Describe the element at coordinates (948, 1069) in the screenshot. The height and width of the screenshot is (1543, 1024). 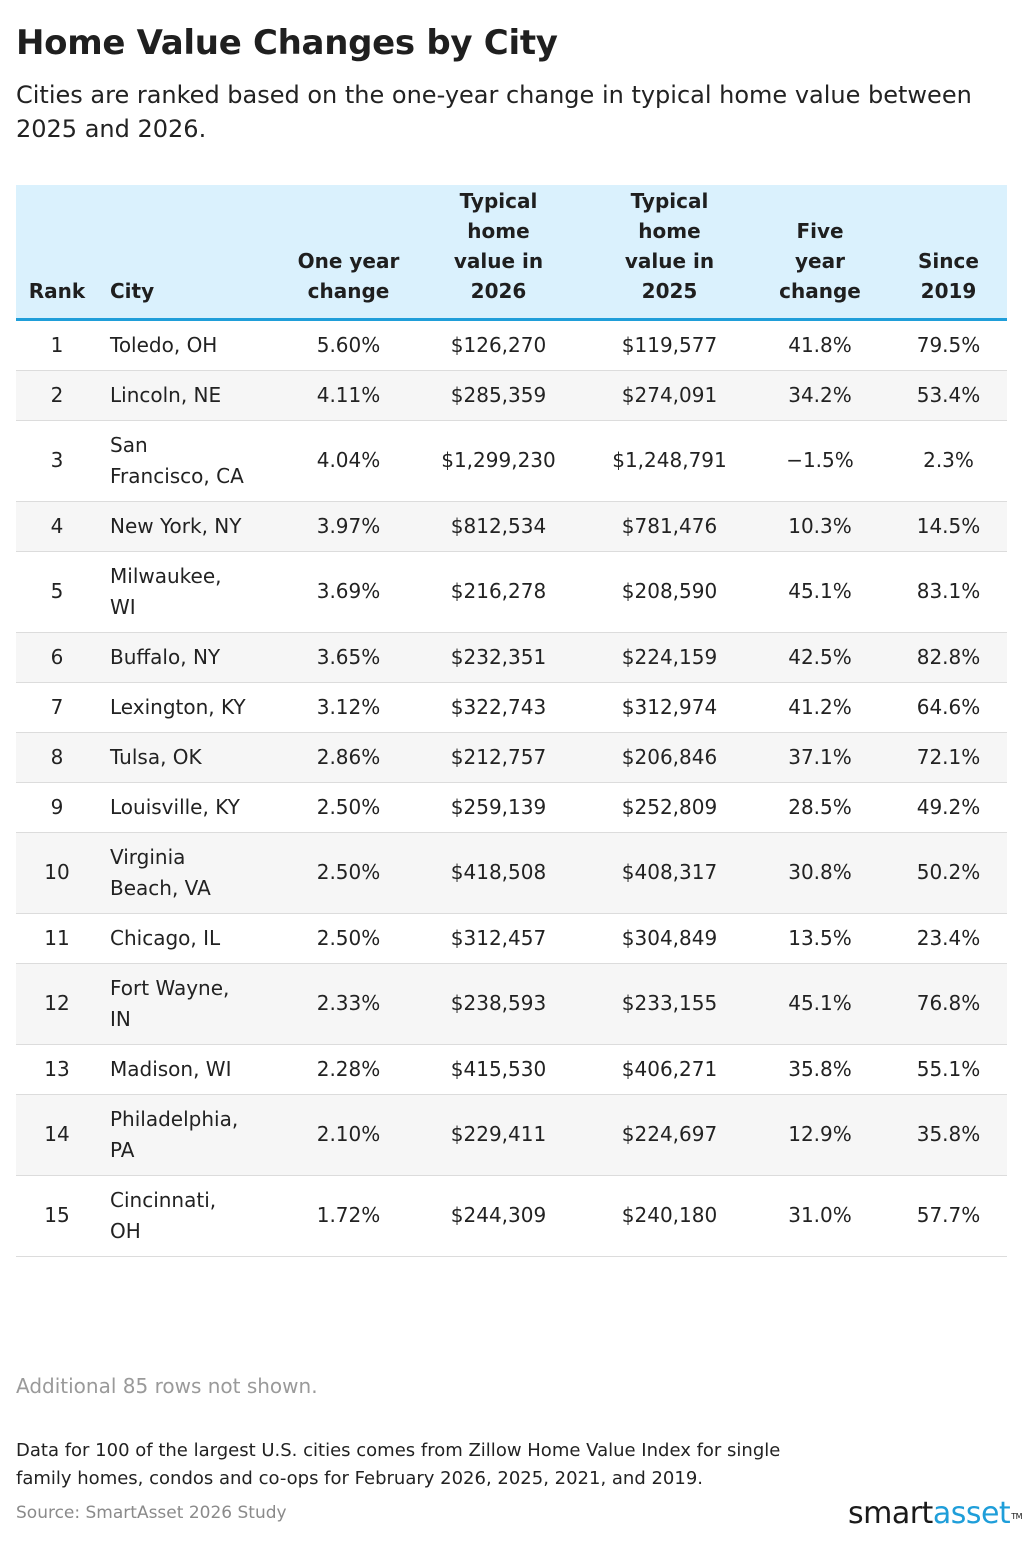
I see `since-2019-cell: 55.1%` at that location.